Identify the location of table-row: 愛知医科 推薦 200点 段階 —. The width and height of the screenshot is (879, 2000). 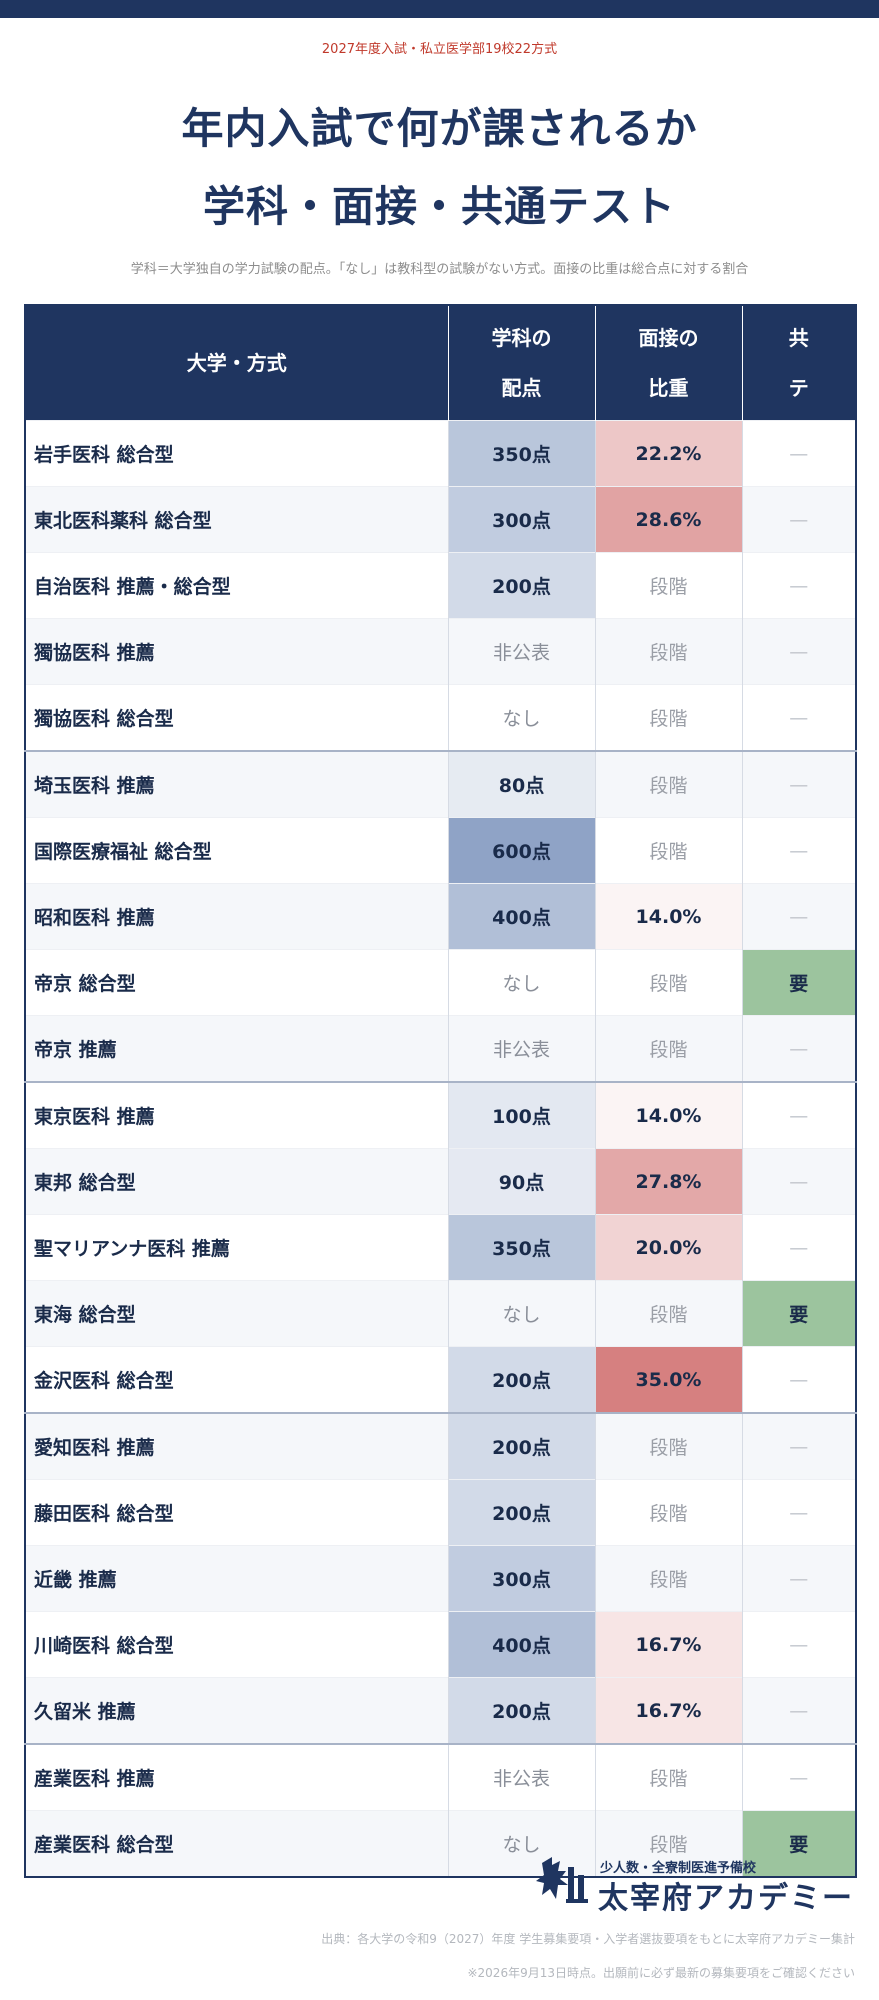
(440, 1446).